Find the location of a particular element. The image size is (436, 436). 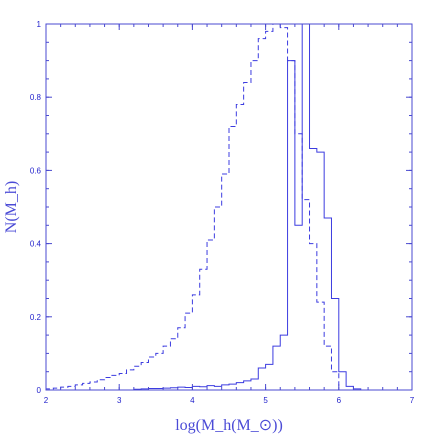

y-axis-title: N(M_h) is located at coordinates (11, 207).